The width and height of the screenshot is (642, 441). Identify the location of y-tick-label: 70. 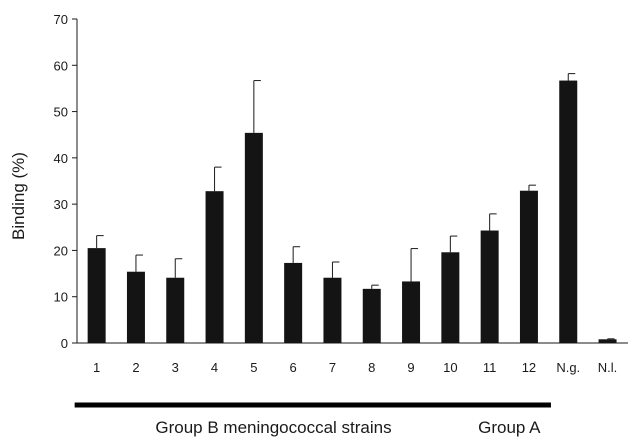
(61, 19).